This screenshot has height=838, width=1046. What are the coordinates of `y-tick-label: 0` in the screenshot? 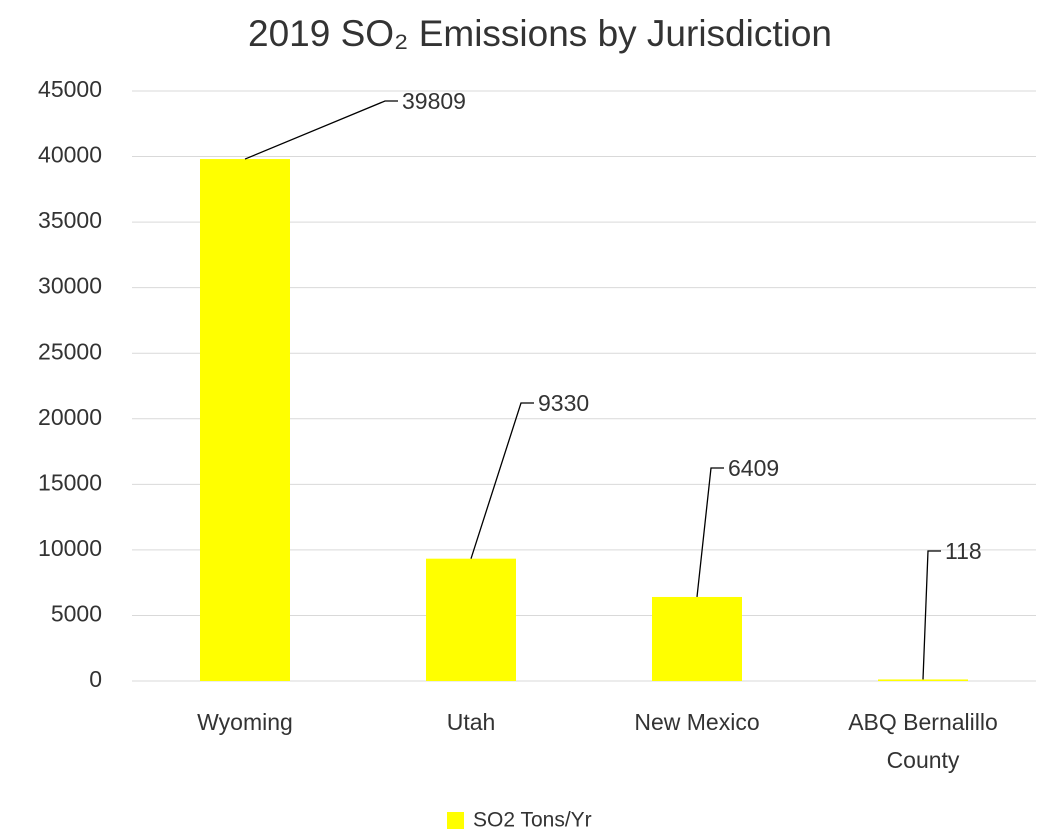 It's located at (95, 679).